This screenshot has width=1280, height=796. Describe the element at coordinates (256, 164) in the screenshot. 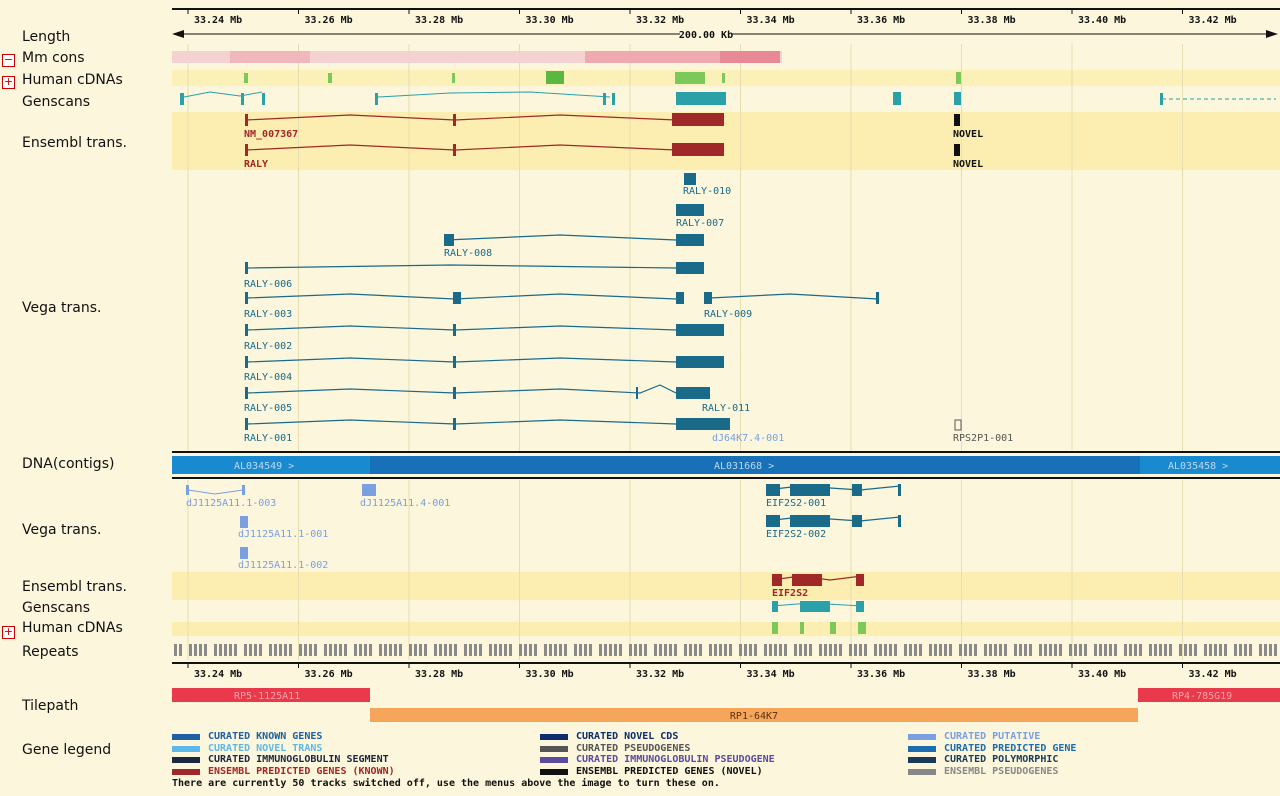

I see `ensembl-label-raly: RALY` at that location.